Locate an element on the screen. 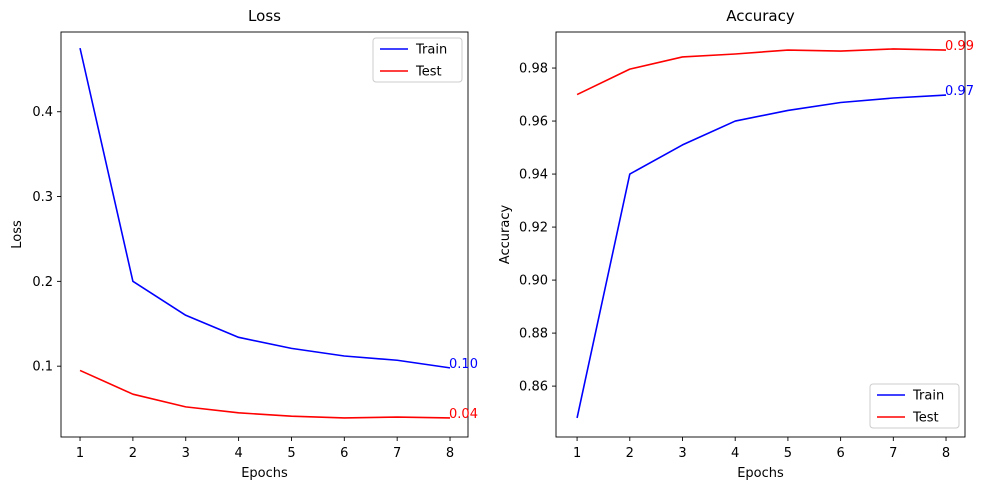 The width and height of the screenshot is (987, 490). accuracy-x-axis-label: Epochs is located at coordinates (760, 473).